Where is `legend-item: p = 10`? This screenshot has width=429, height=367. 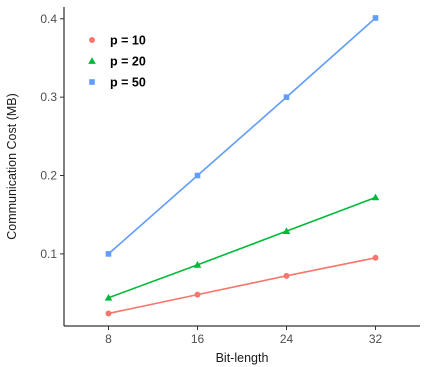
legend-item: p = 10 is located at coordinates (117, 41).